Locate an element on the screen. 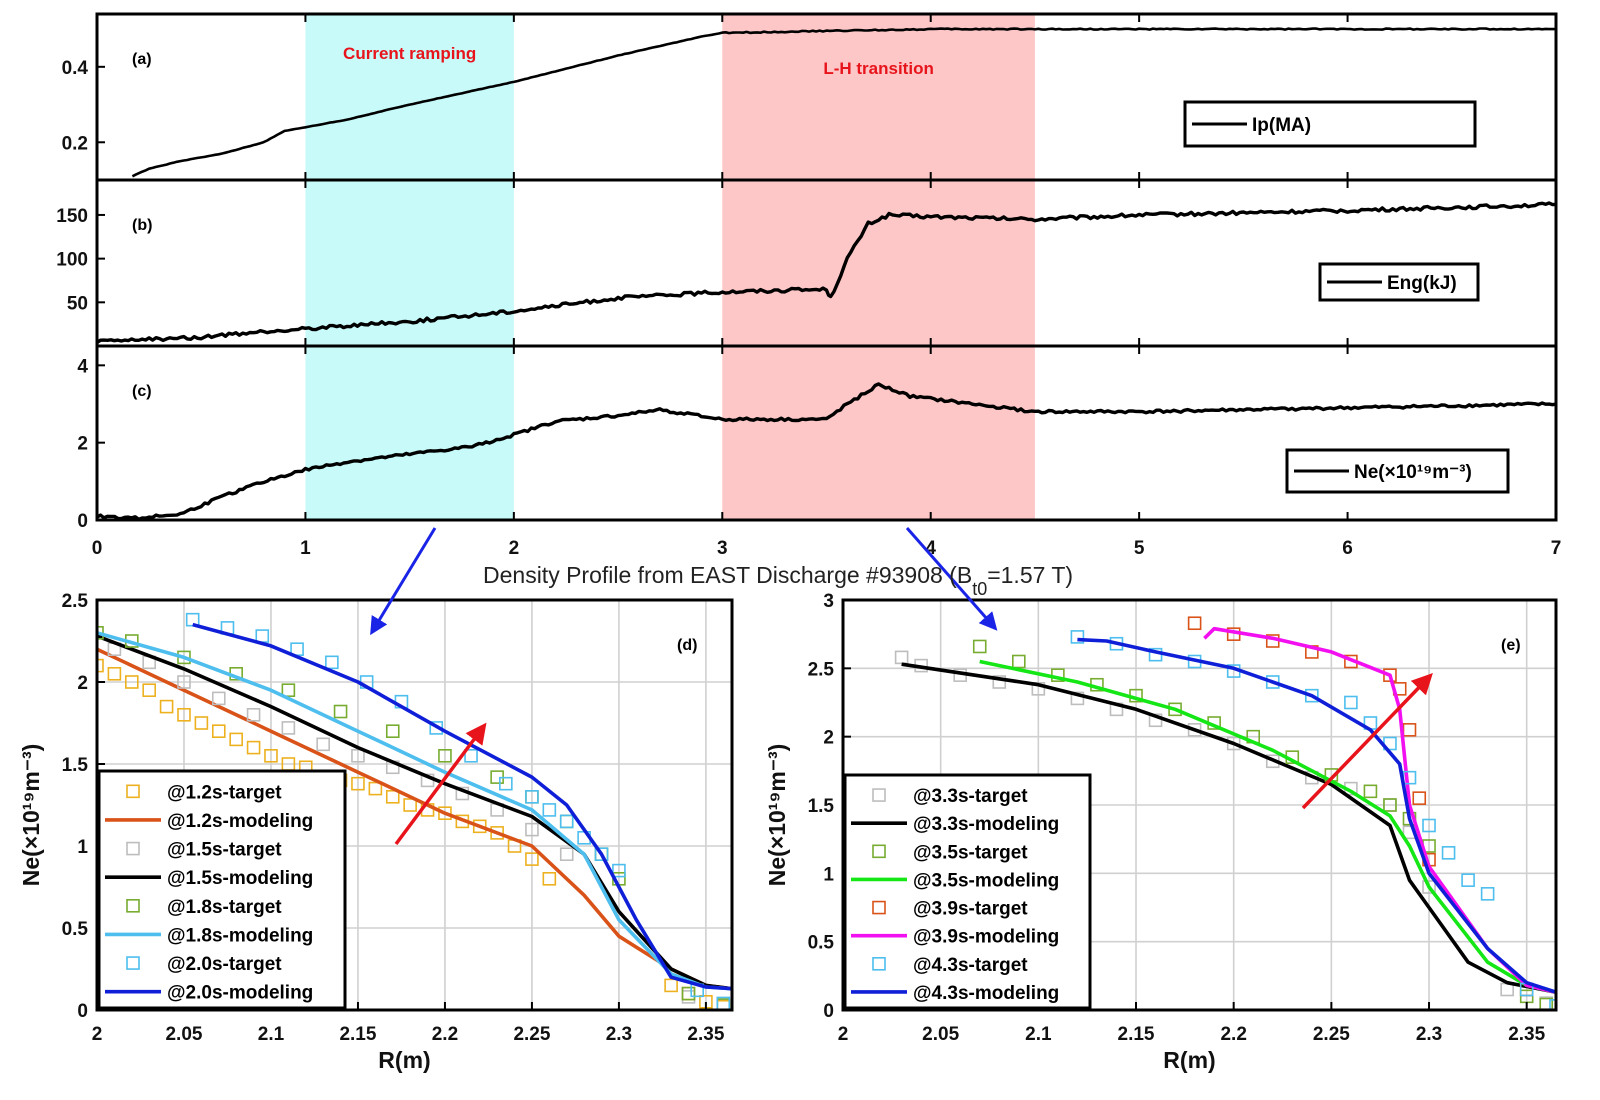 The height and width of the screenshot is (1100, 1600). panel-label-a: (a) is located at coordinates (142, 59).